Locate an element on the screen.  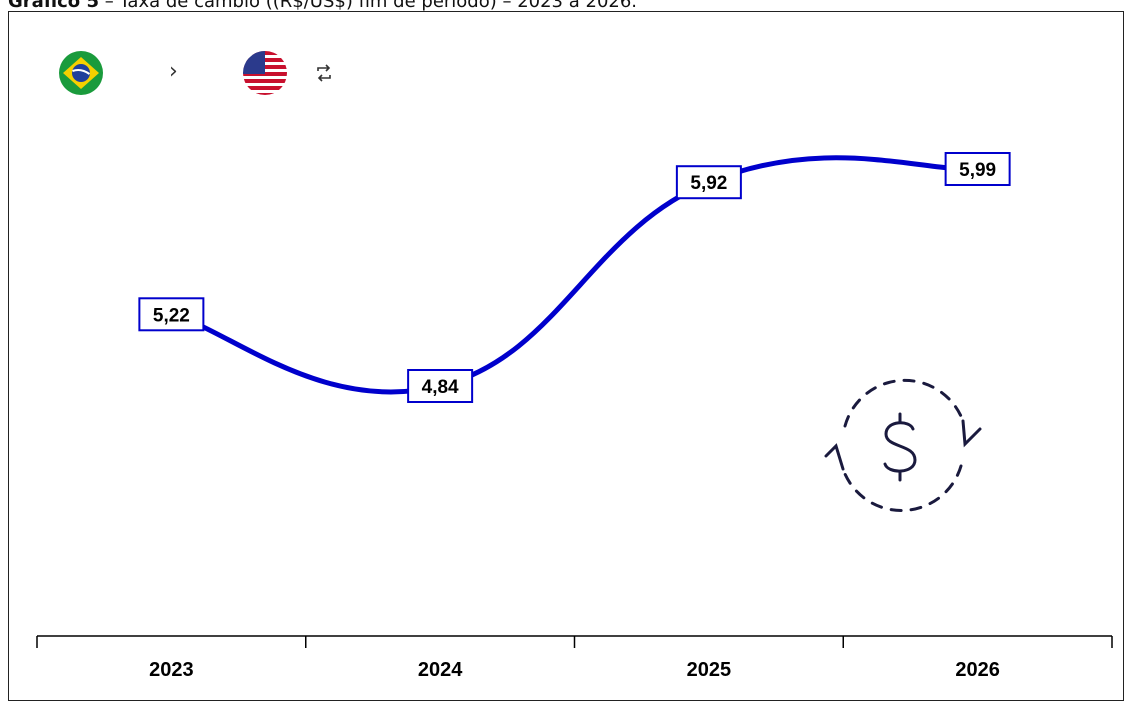
x-axis is located at coordinates (574, 641).